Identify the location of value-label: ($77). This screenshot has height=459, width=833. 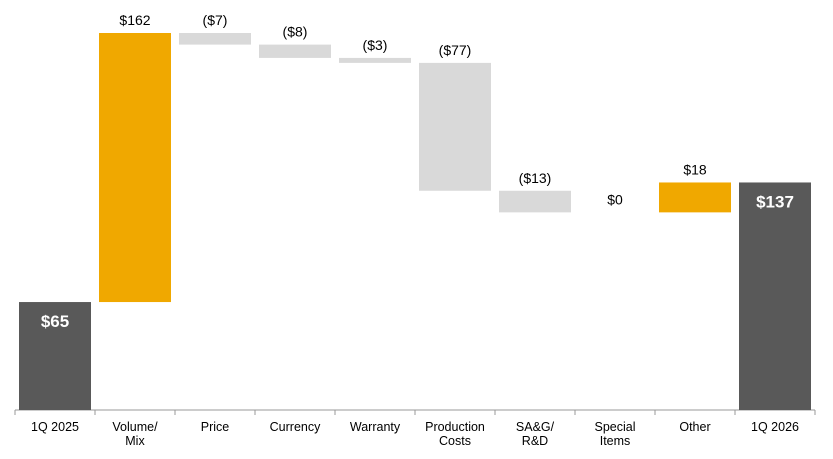
(455, 50).